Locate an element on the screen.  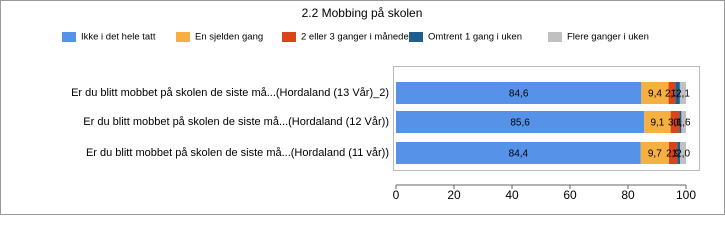
value-label: 9,7 is located at coordinates (655, 154).